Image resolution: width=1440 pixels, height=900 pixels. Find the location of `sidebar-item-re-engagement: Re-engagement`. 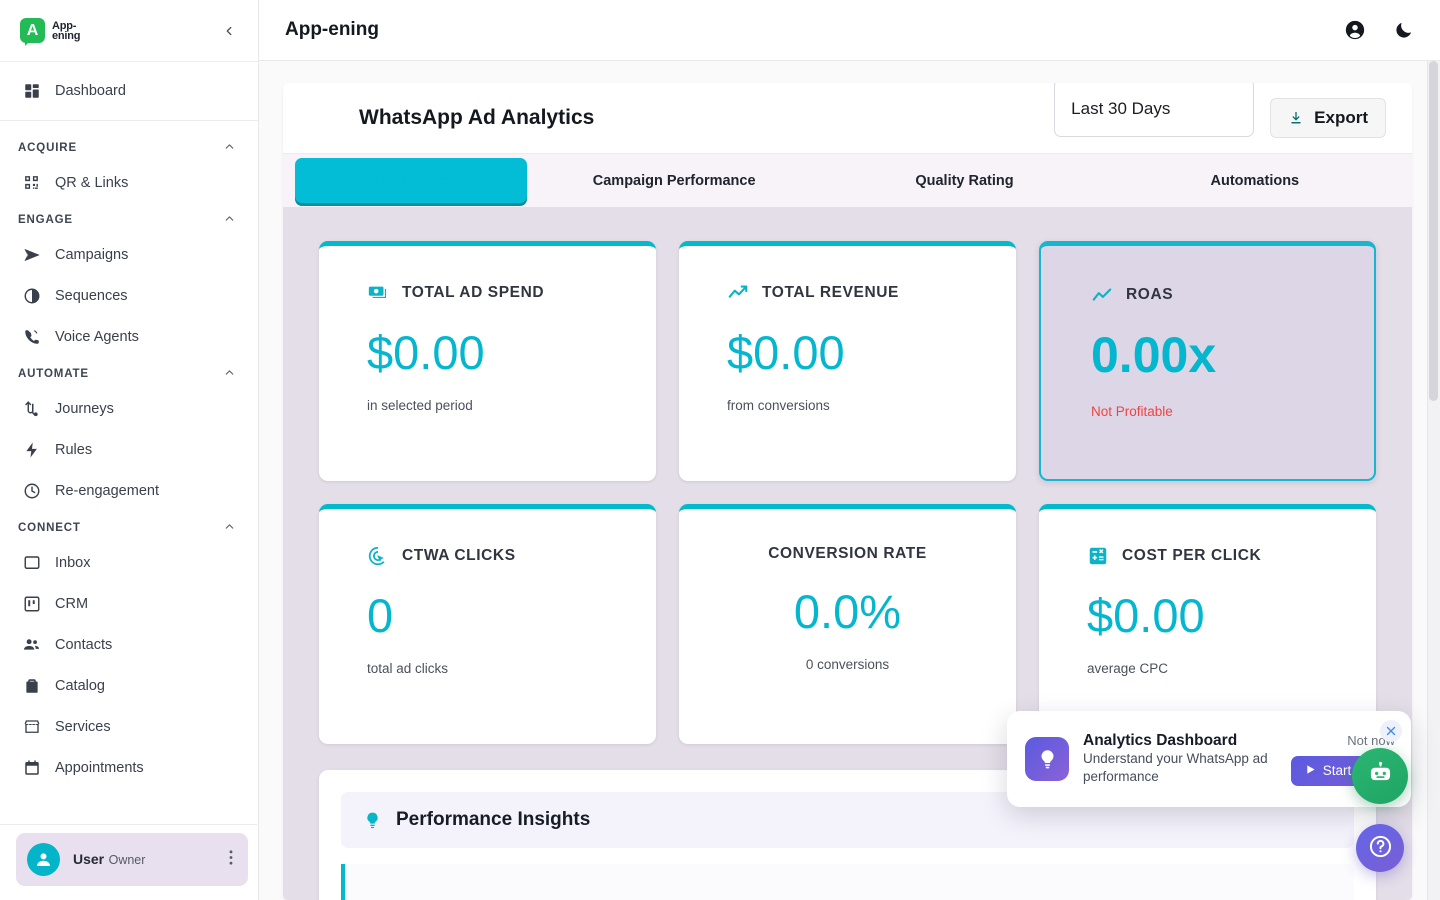

sidebar-item-re-engagement: Re-engagement is located at coordinates (129, 490).